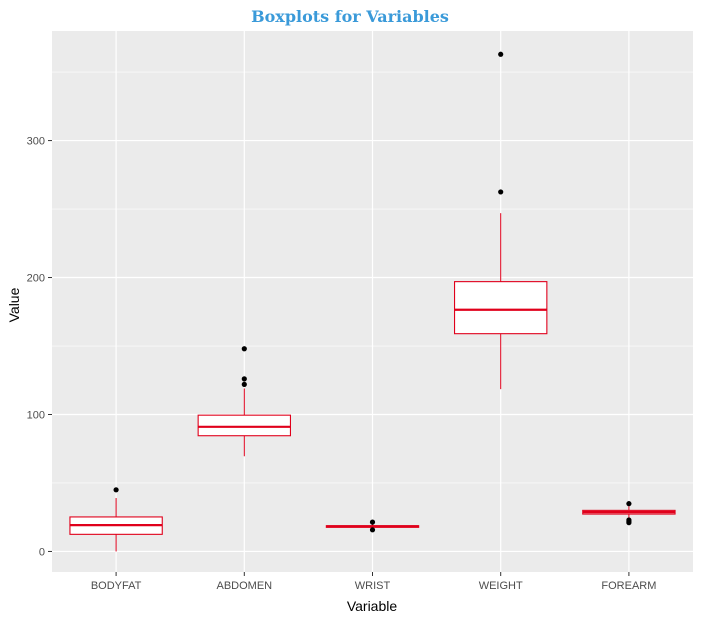 This screenshot has height=621, width=701. I want to click on y-tick-label: 200, so click(36, 279).